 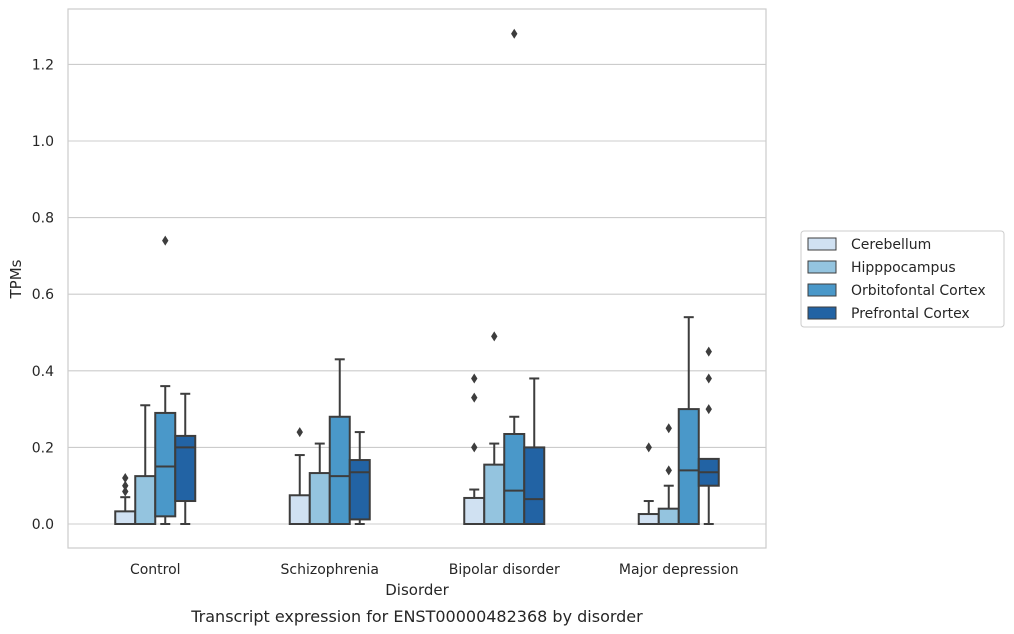 I want to click on y-axis-label: TPMs, so click(x=16, y=279).